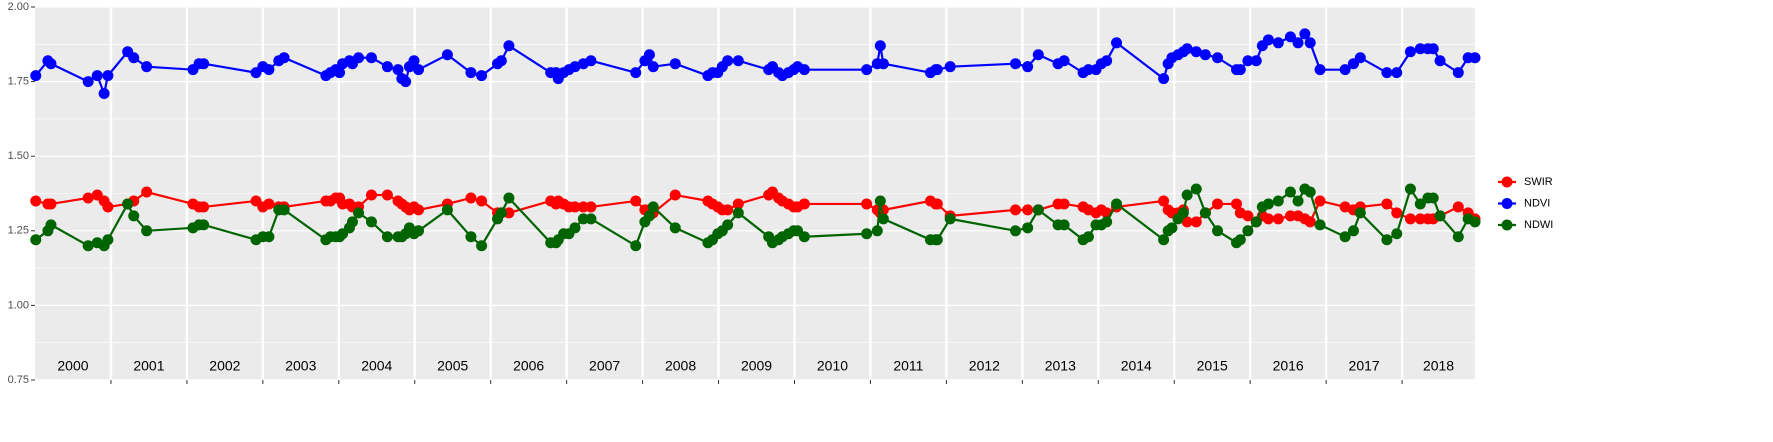 The image size is (1773, 442). Describe the element at coordinates (452, 366) in the screenshot. I see `year-label: 2005` at that location.